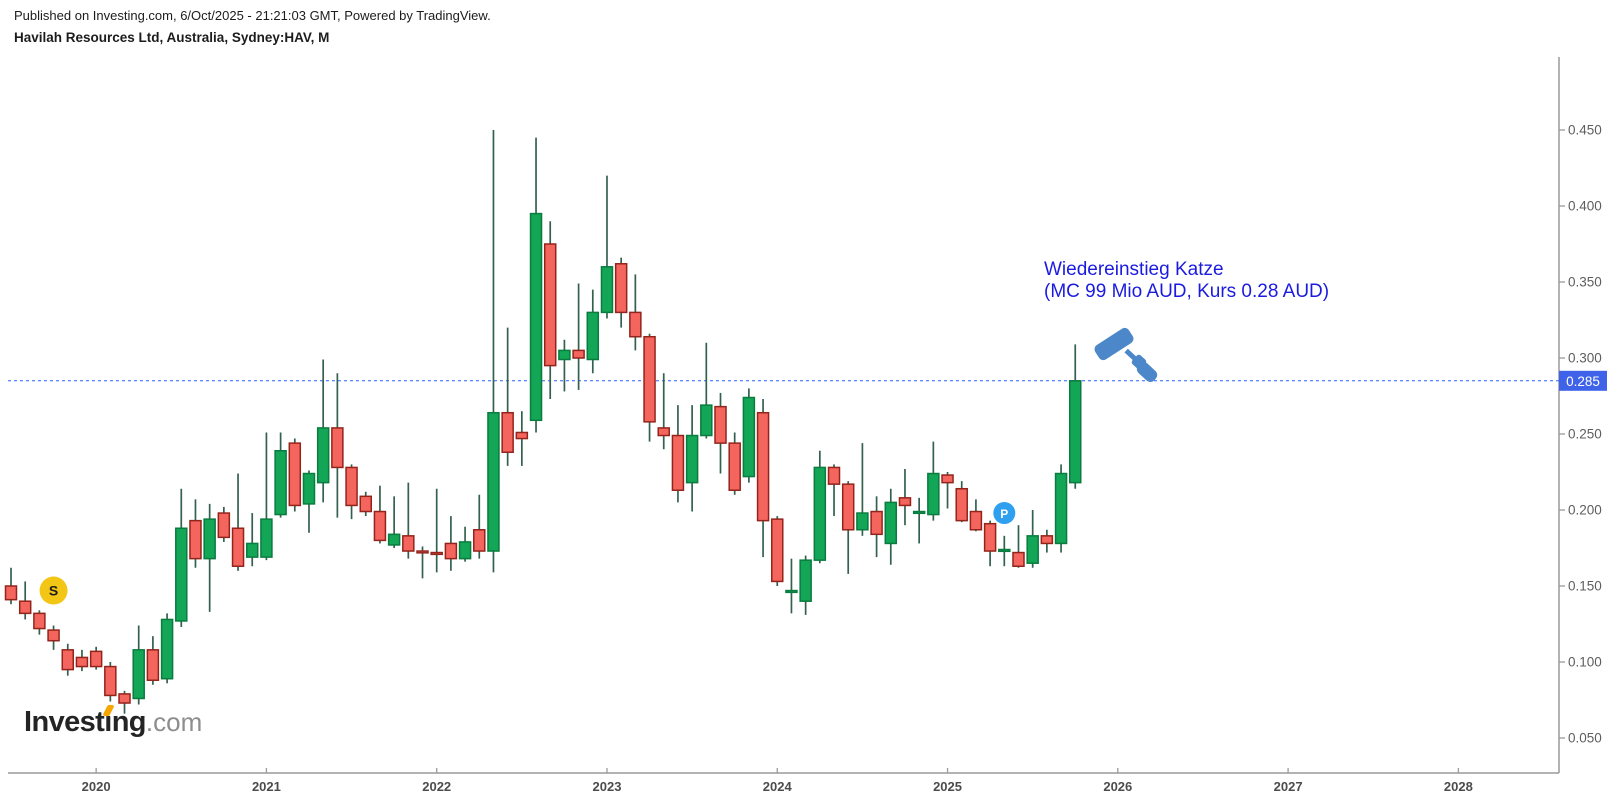  Describe the element at coordinates (778, 786) in the screenshot. I see `year-label: 2024` at that location.